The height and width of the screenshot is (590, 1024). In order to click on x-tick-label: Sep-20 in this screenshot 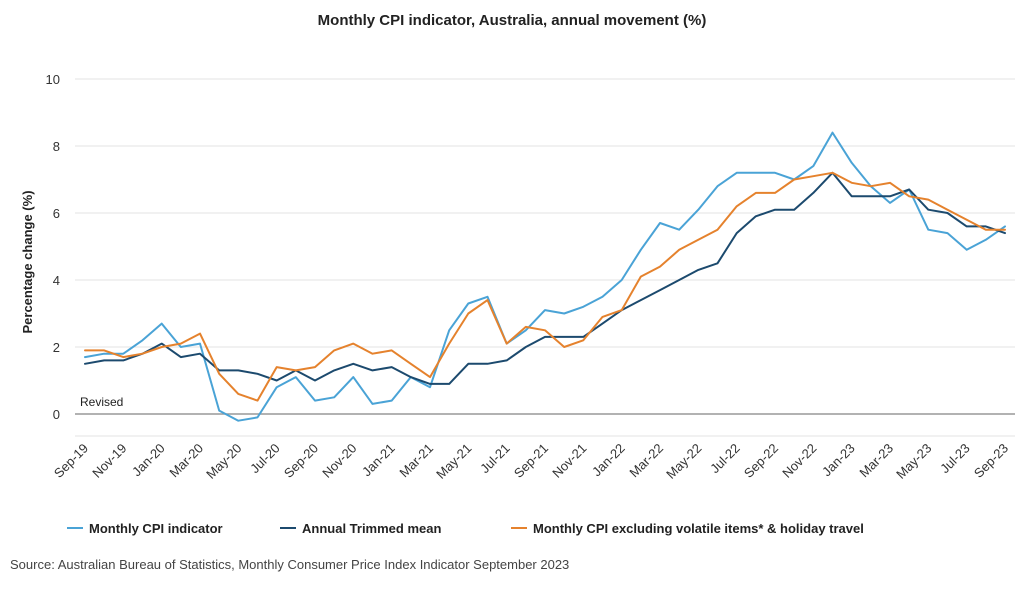, I will do `click(301, 461)`.